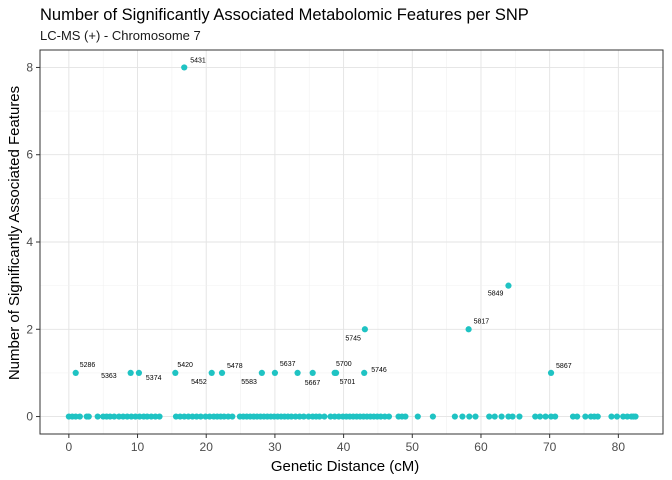 The image size is (672, 480). Describe the element at coordinates (199, 382) in the screenshot. I see `point-label: 5452` at that location.